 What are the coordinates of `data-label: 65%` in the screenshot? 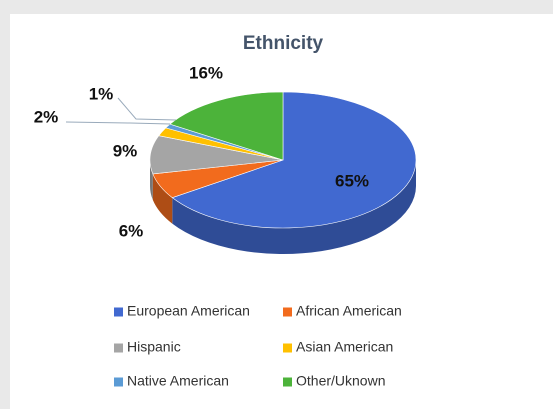 It's located at (352, 180).